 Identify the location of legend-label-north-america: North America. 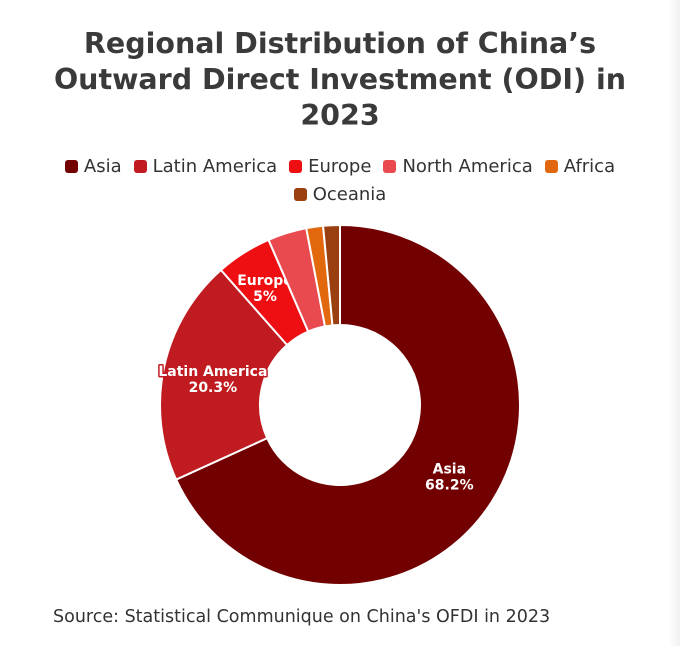
(467, 166).